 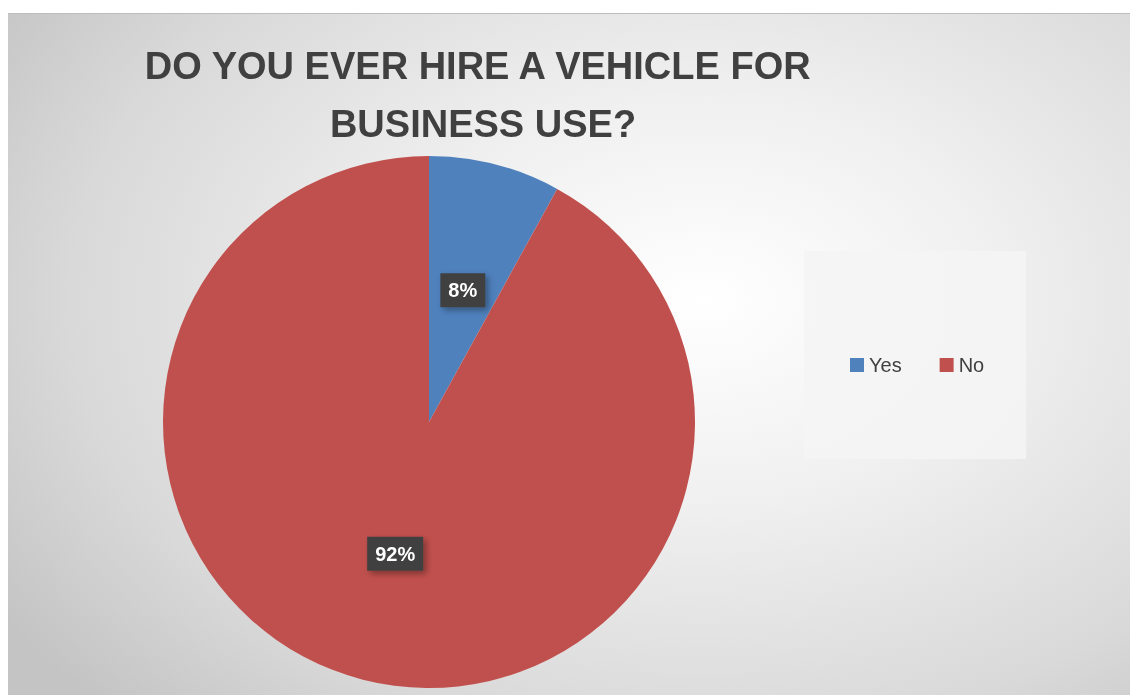 I want to click on data-label: 92%, so click(x=395, y=553).